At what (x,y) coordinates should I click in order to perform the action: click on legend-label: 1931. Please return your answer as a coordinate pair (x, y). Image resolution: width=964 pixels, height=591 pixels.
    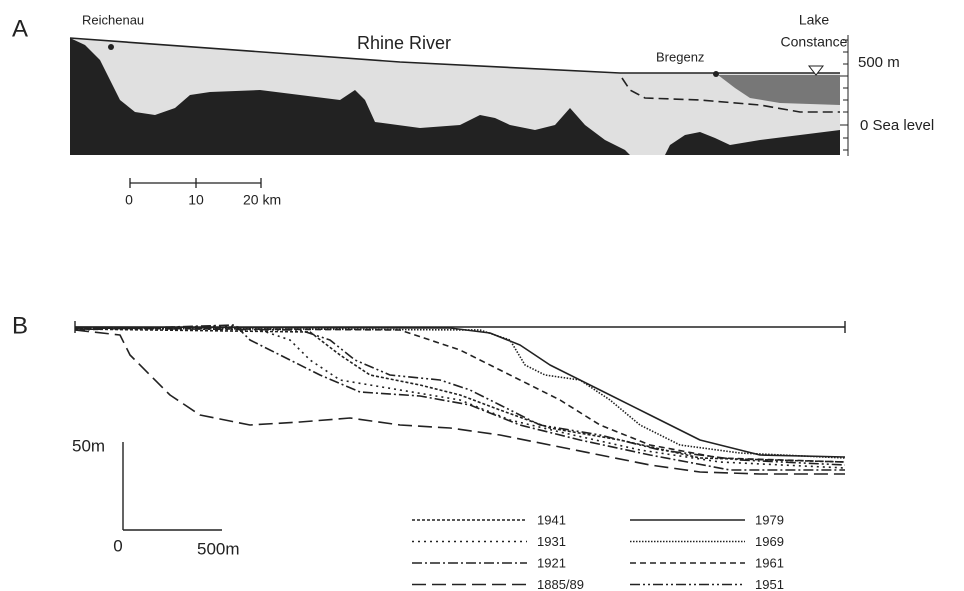
    Looking at the image, I should click on (551, 541).